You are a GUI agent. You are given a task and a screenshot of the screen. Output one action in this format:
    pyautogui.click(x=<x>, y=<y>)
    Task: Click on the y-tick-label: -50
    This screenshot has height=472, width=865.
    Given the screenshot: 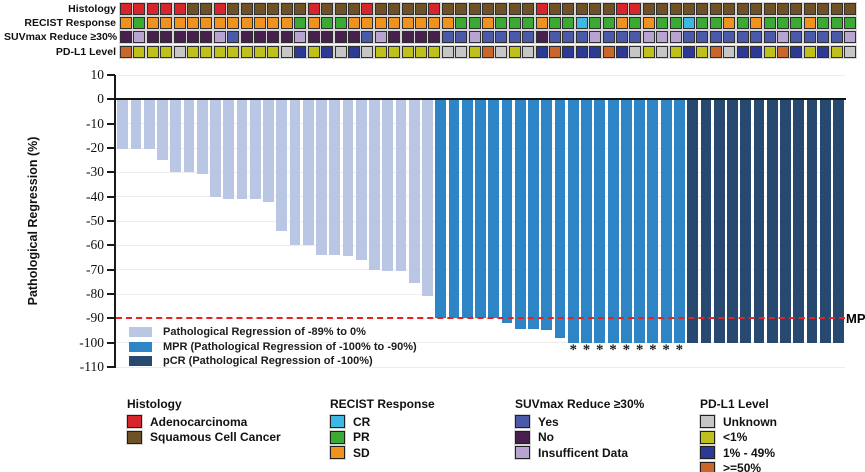 What is the action you would take?
    pyautogui.click(x=95, y=220)
    